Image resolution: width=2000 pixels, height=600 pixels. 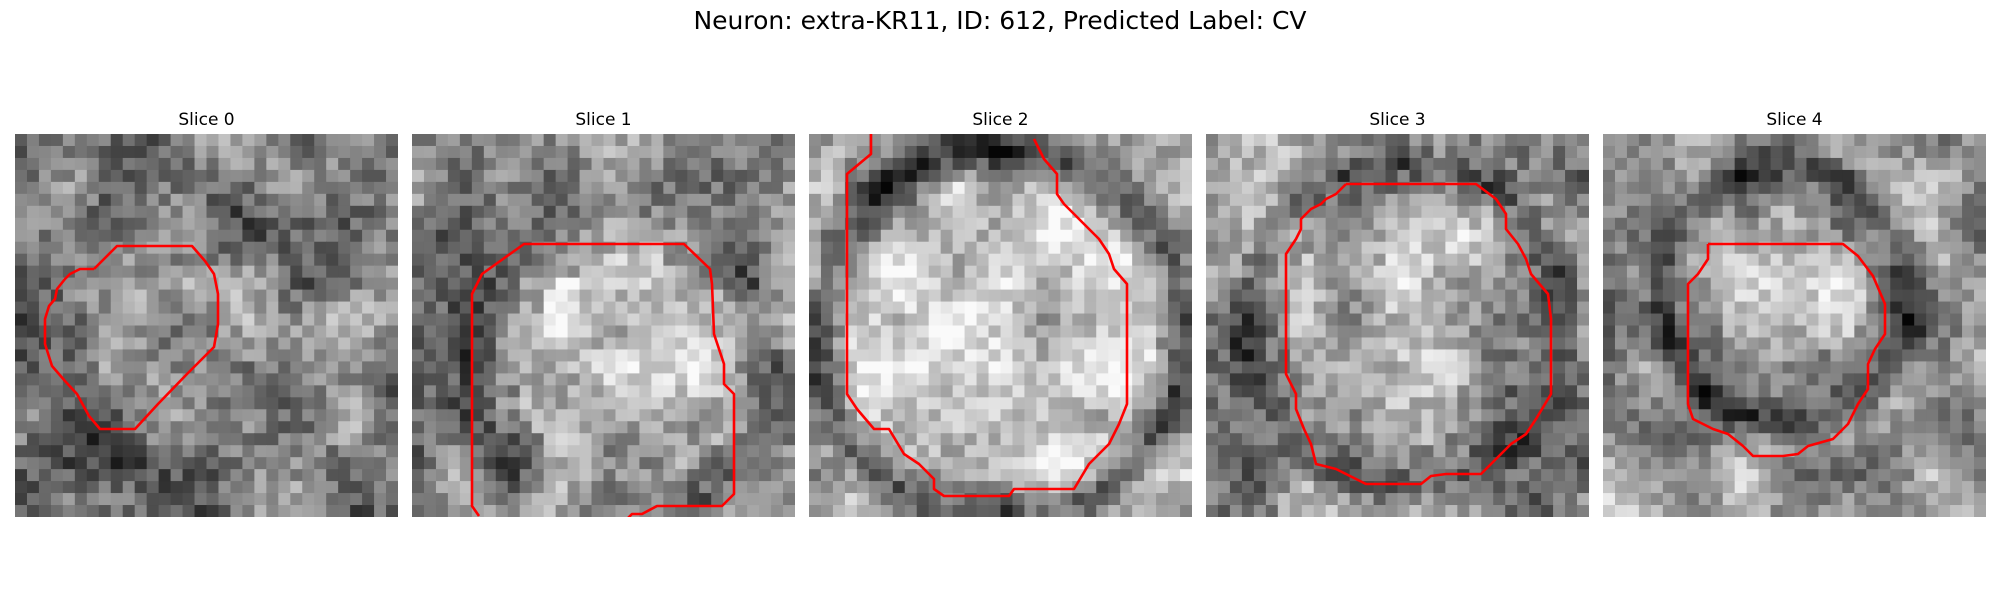 What do you see at coordinates (987, 316) in the screenshot?
I see `slice-2-contour` at bounding box center [987, 316].